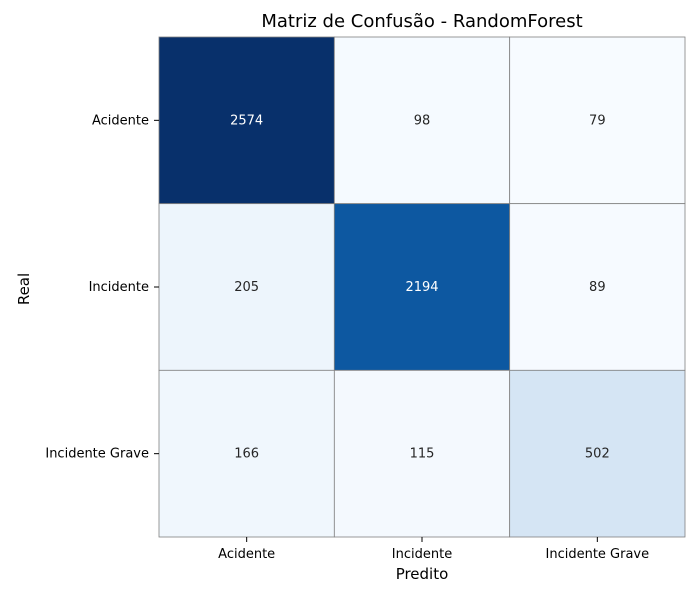  I want to click on heatmap-cell-r1-c1, so click(422, 287).